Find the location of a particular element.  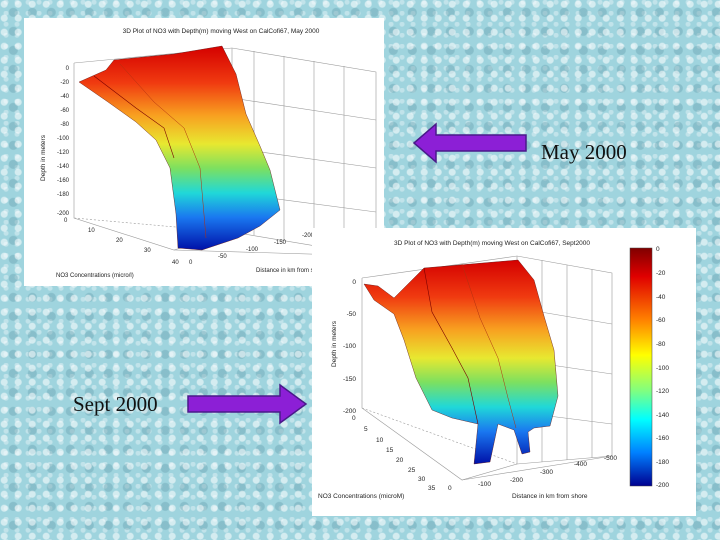

svg-text: 15 is located at coordinates (390, 450).